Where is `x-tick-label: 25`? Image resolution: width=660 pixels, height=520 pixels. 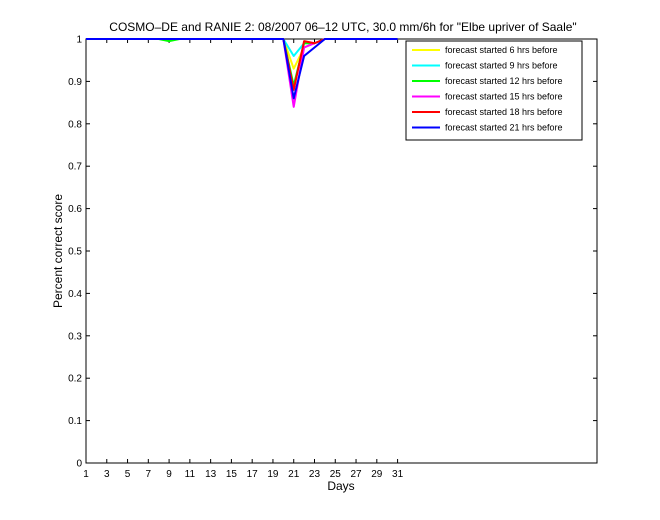
x-tick-label: 25 is located at coordinates (336, 474).